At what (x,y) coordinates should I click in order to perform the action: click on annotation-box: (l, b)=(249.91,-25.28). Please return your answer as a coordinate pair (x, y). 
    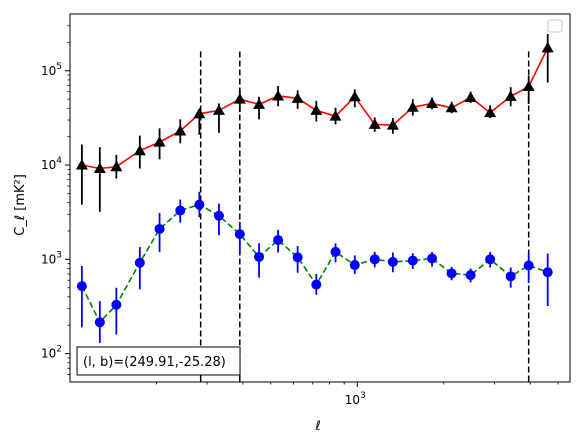
    Looking at the image, I should click on (158, 361).